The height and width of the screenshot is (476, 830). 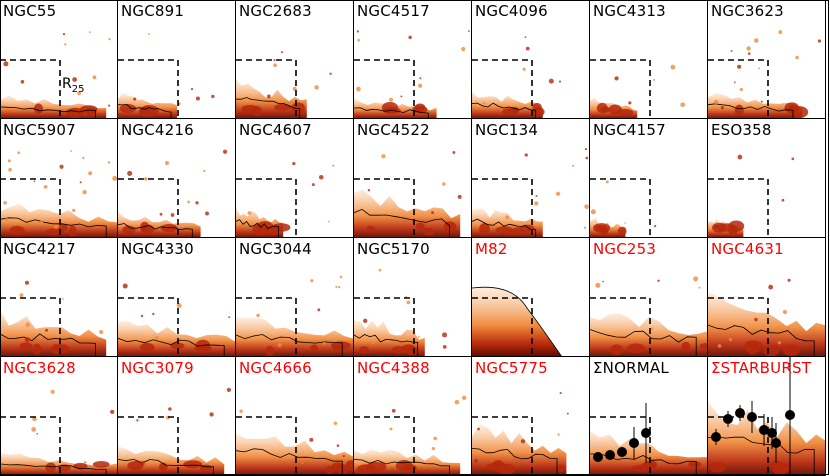 What do you see at coordinates (275, 368) in the screenshot?
I see `galaxy-name-label: NGC4666` at bounding box center [275, 368].